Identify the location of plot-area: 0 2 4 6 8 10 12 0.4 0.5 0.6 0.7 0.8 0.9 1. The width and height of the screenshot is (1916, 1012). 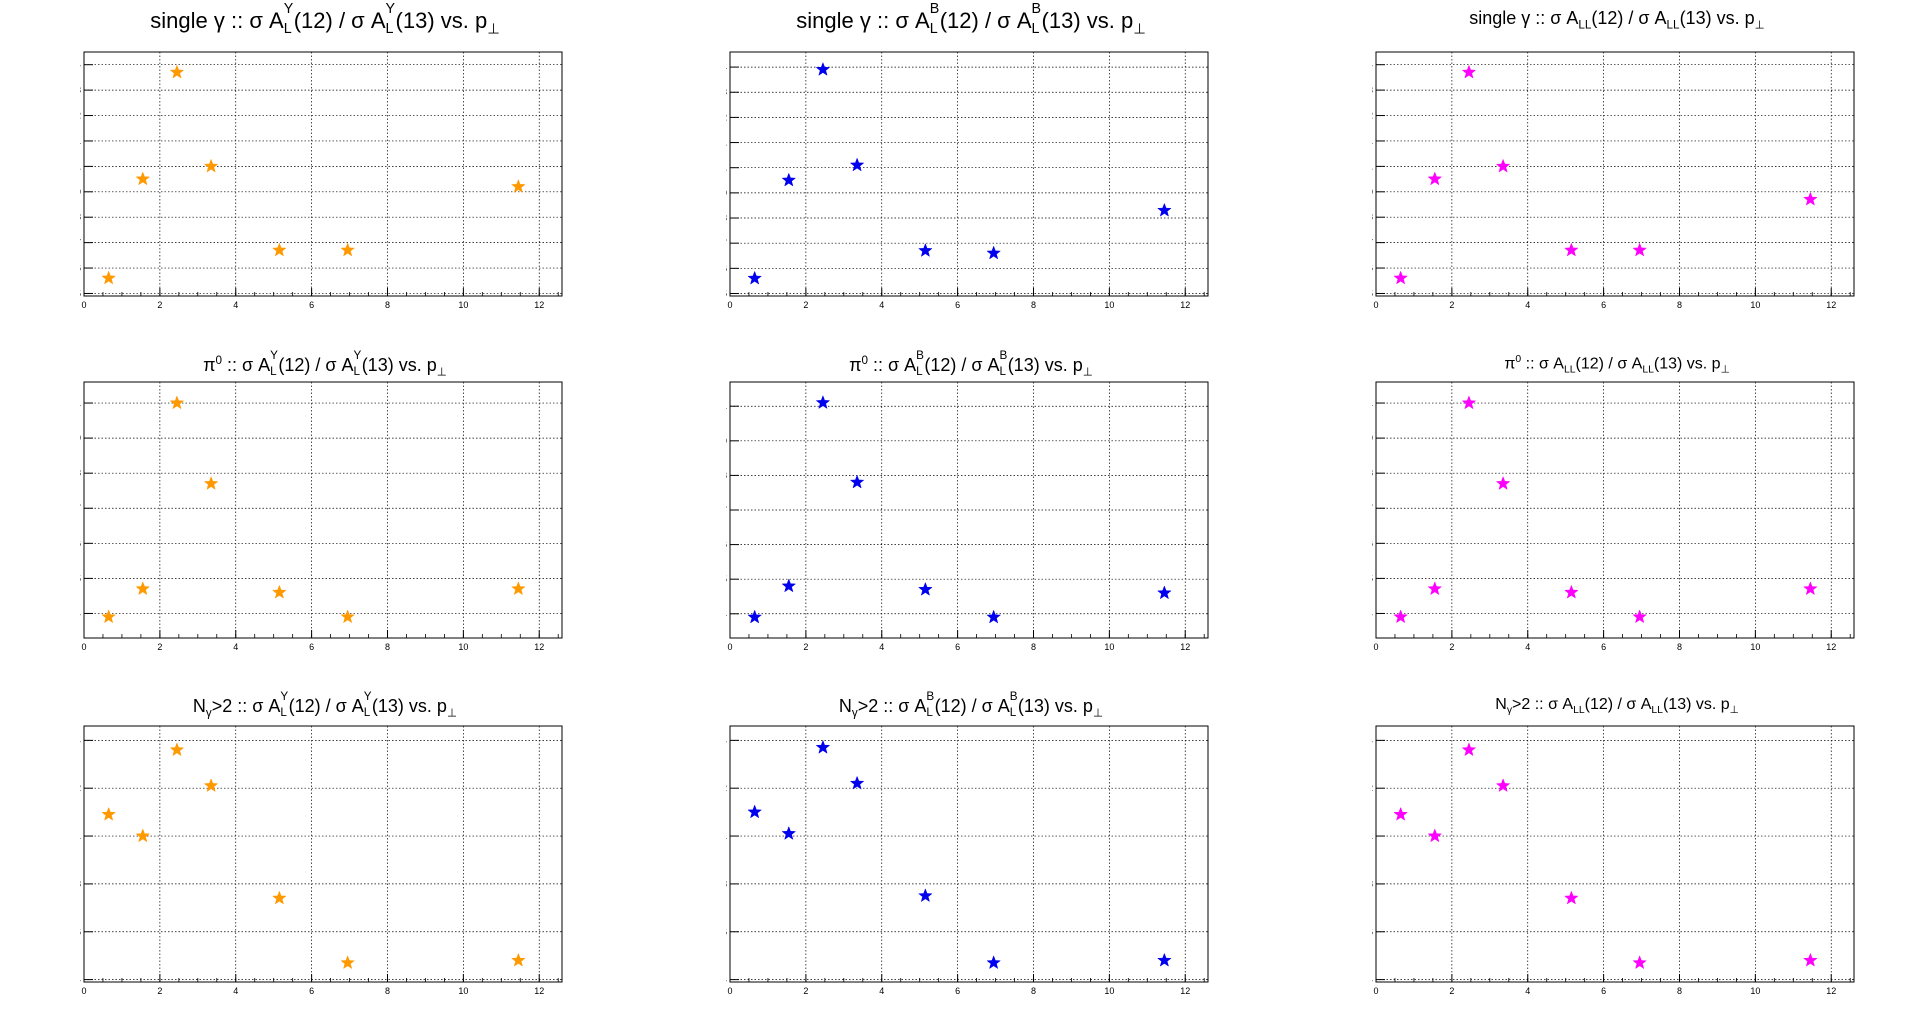
(321, 516).